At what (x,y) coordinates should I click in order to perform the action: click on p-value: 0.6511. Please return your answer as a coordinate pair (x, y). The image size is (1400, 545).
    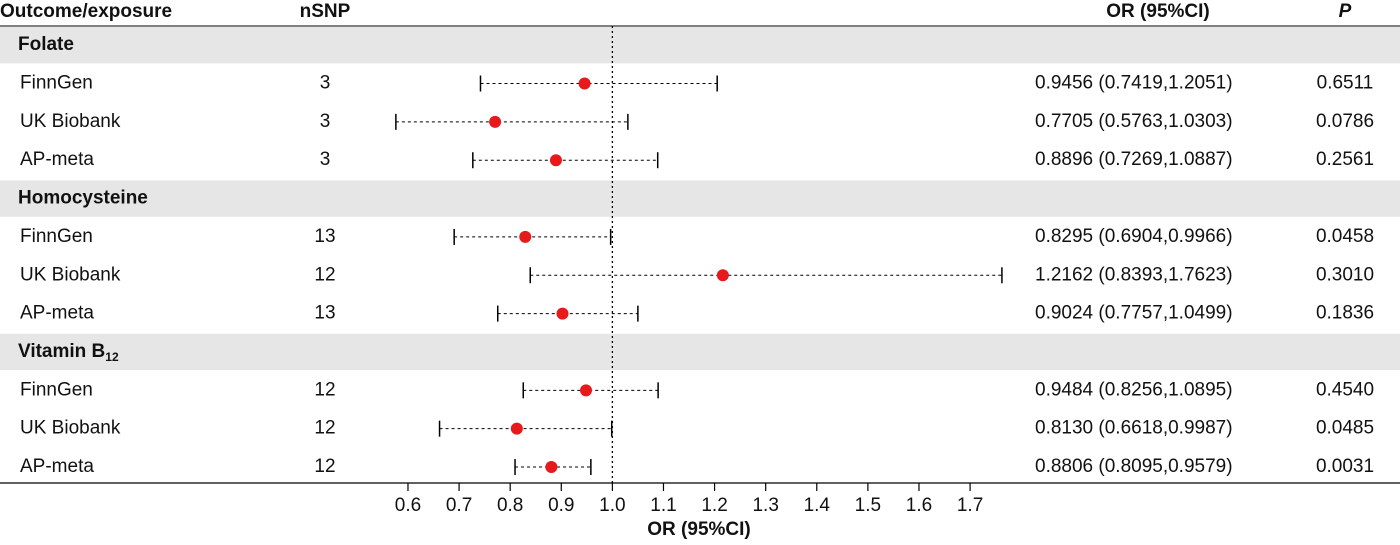
    Looking at the image, I should click on (1345, 83).